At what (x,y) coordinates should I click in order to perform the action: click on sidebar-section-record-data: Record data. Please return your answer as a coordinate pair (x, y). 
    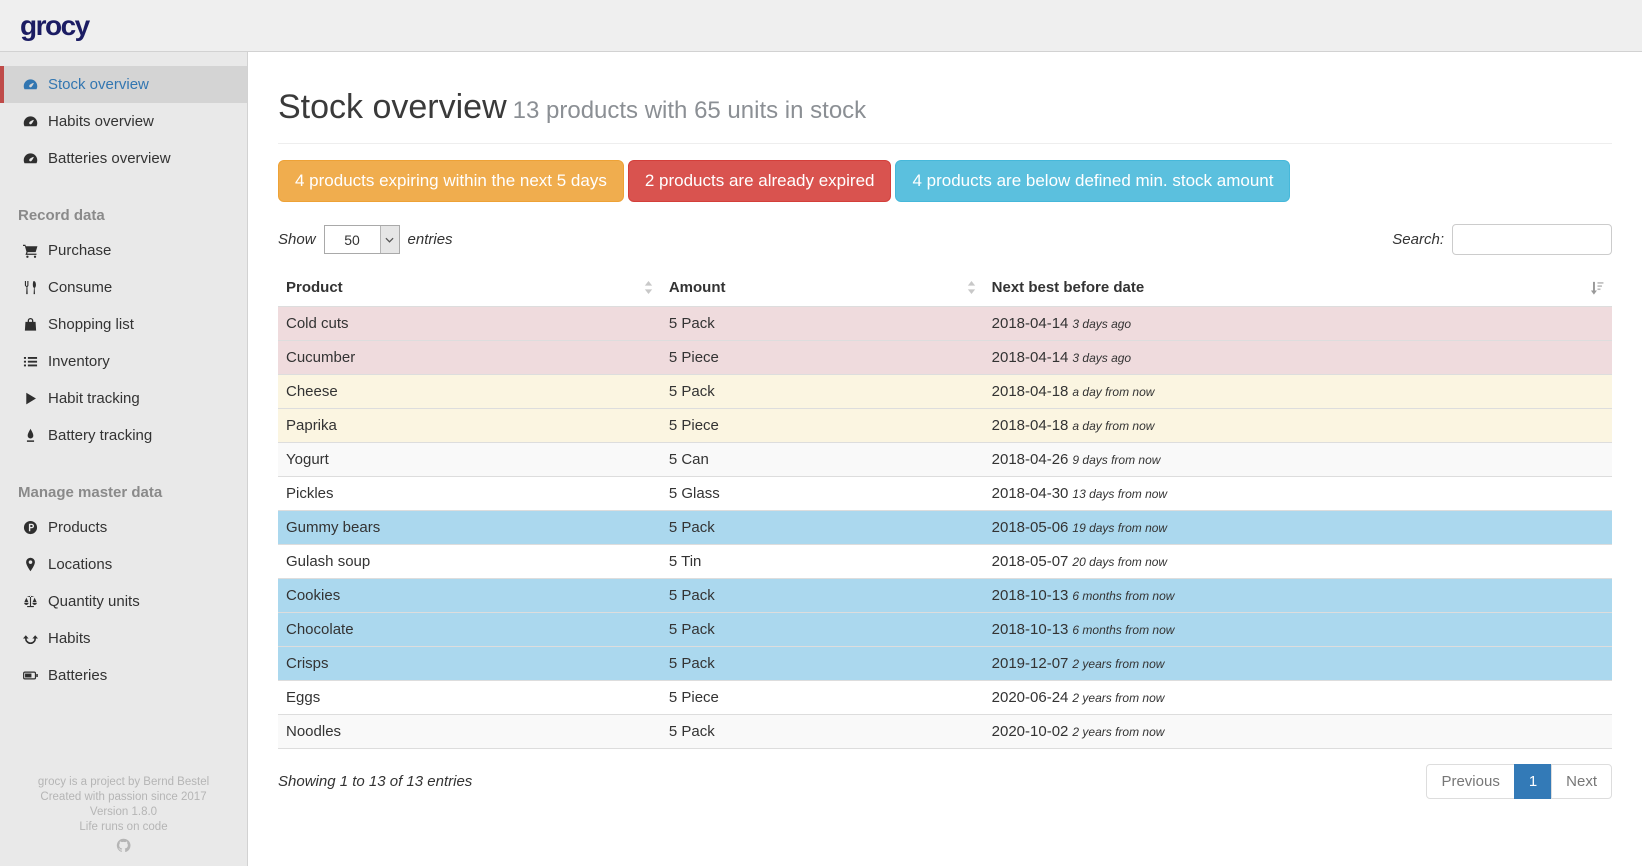
    Looking at the image, I should click on (61, 215).